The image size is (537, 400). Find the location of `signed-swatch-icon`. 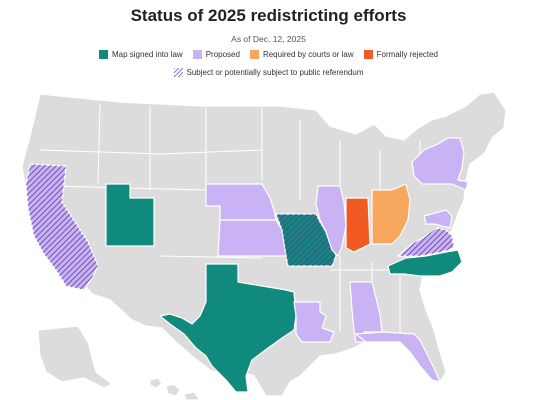

signed-swatch-icon is located at coordinates (103, 54).